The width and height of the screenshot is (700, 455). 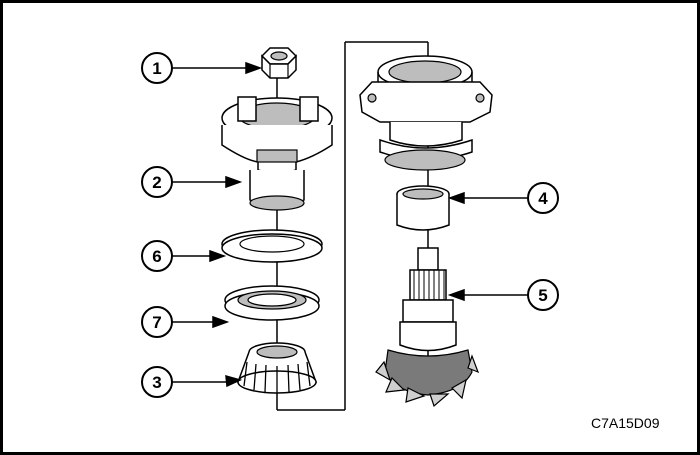 I want to click on callout-5: 5, so click(x=543, y=295).